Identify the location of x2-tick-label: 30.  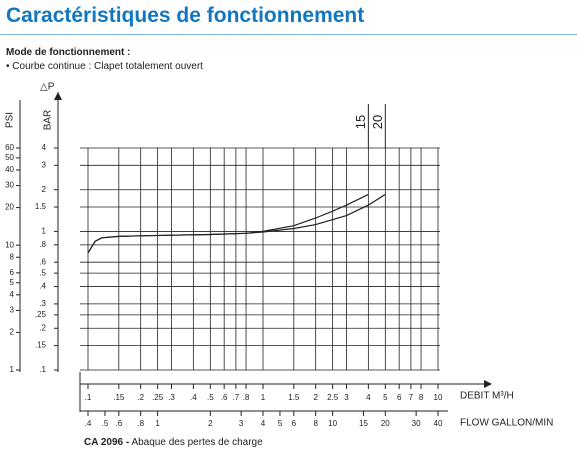
(416, 423).